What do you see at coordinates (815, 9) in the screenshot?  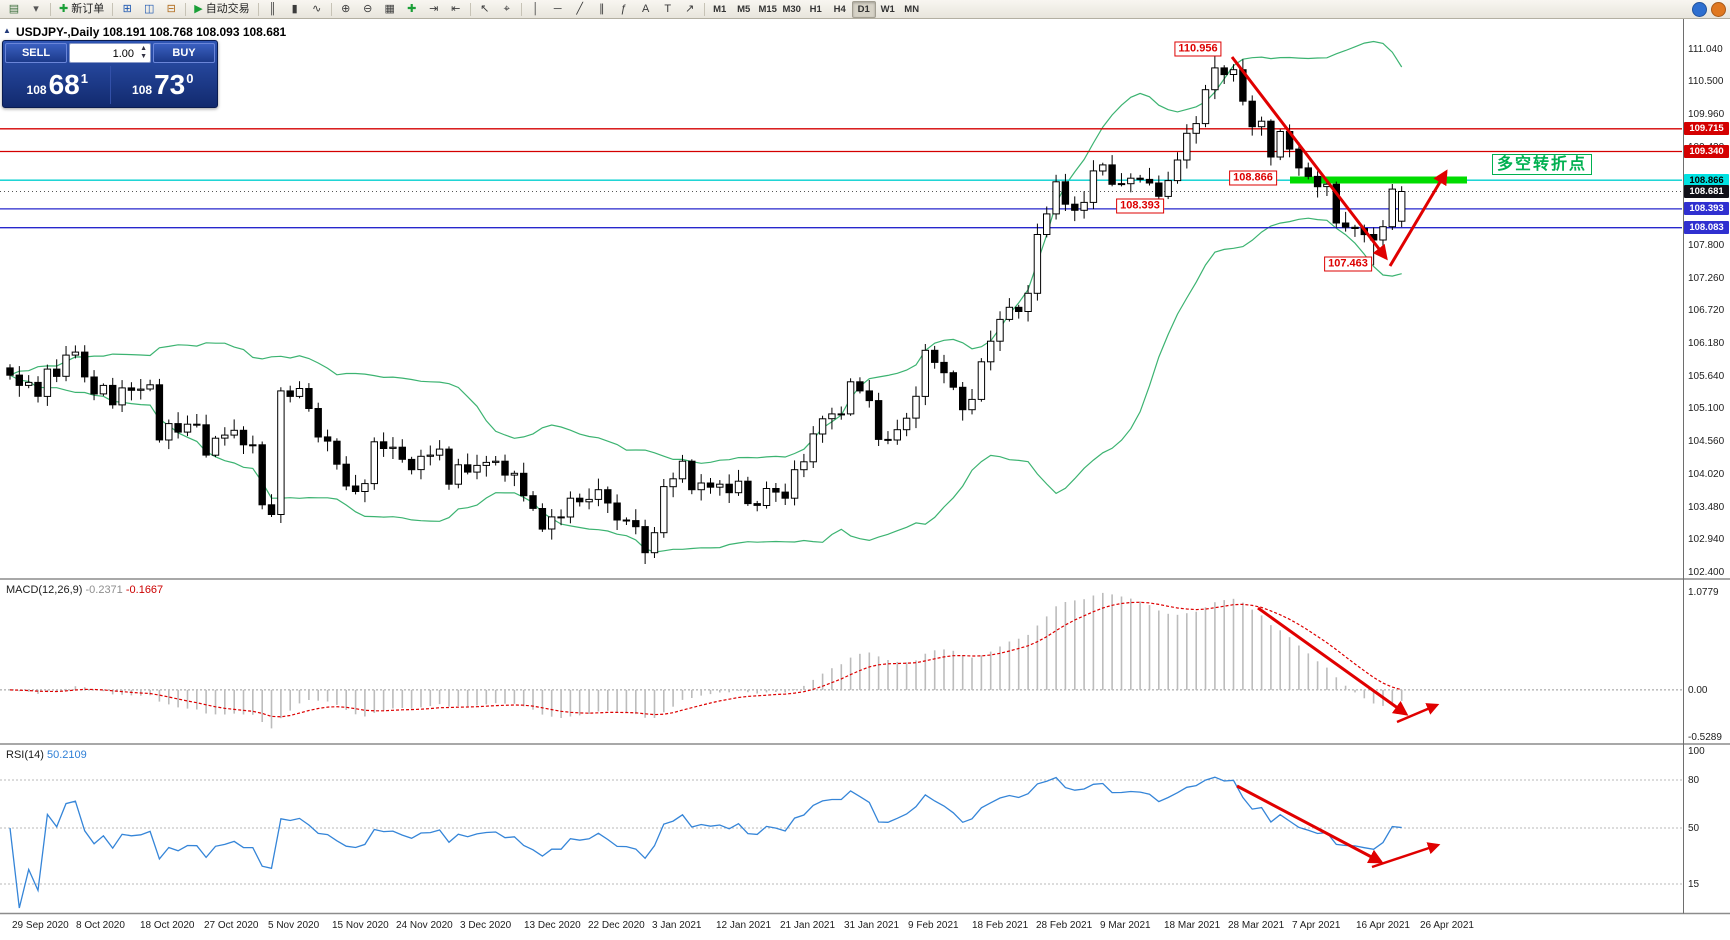 I see `timeframe-h1: H1` at bounding box center [815, 9].